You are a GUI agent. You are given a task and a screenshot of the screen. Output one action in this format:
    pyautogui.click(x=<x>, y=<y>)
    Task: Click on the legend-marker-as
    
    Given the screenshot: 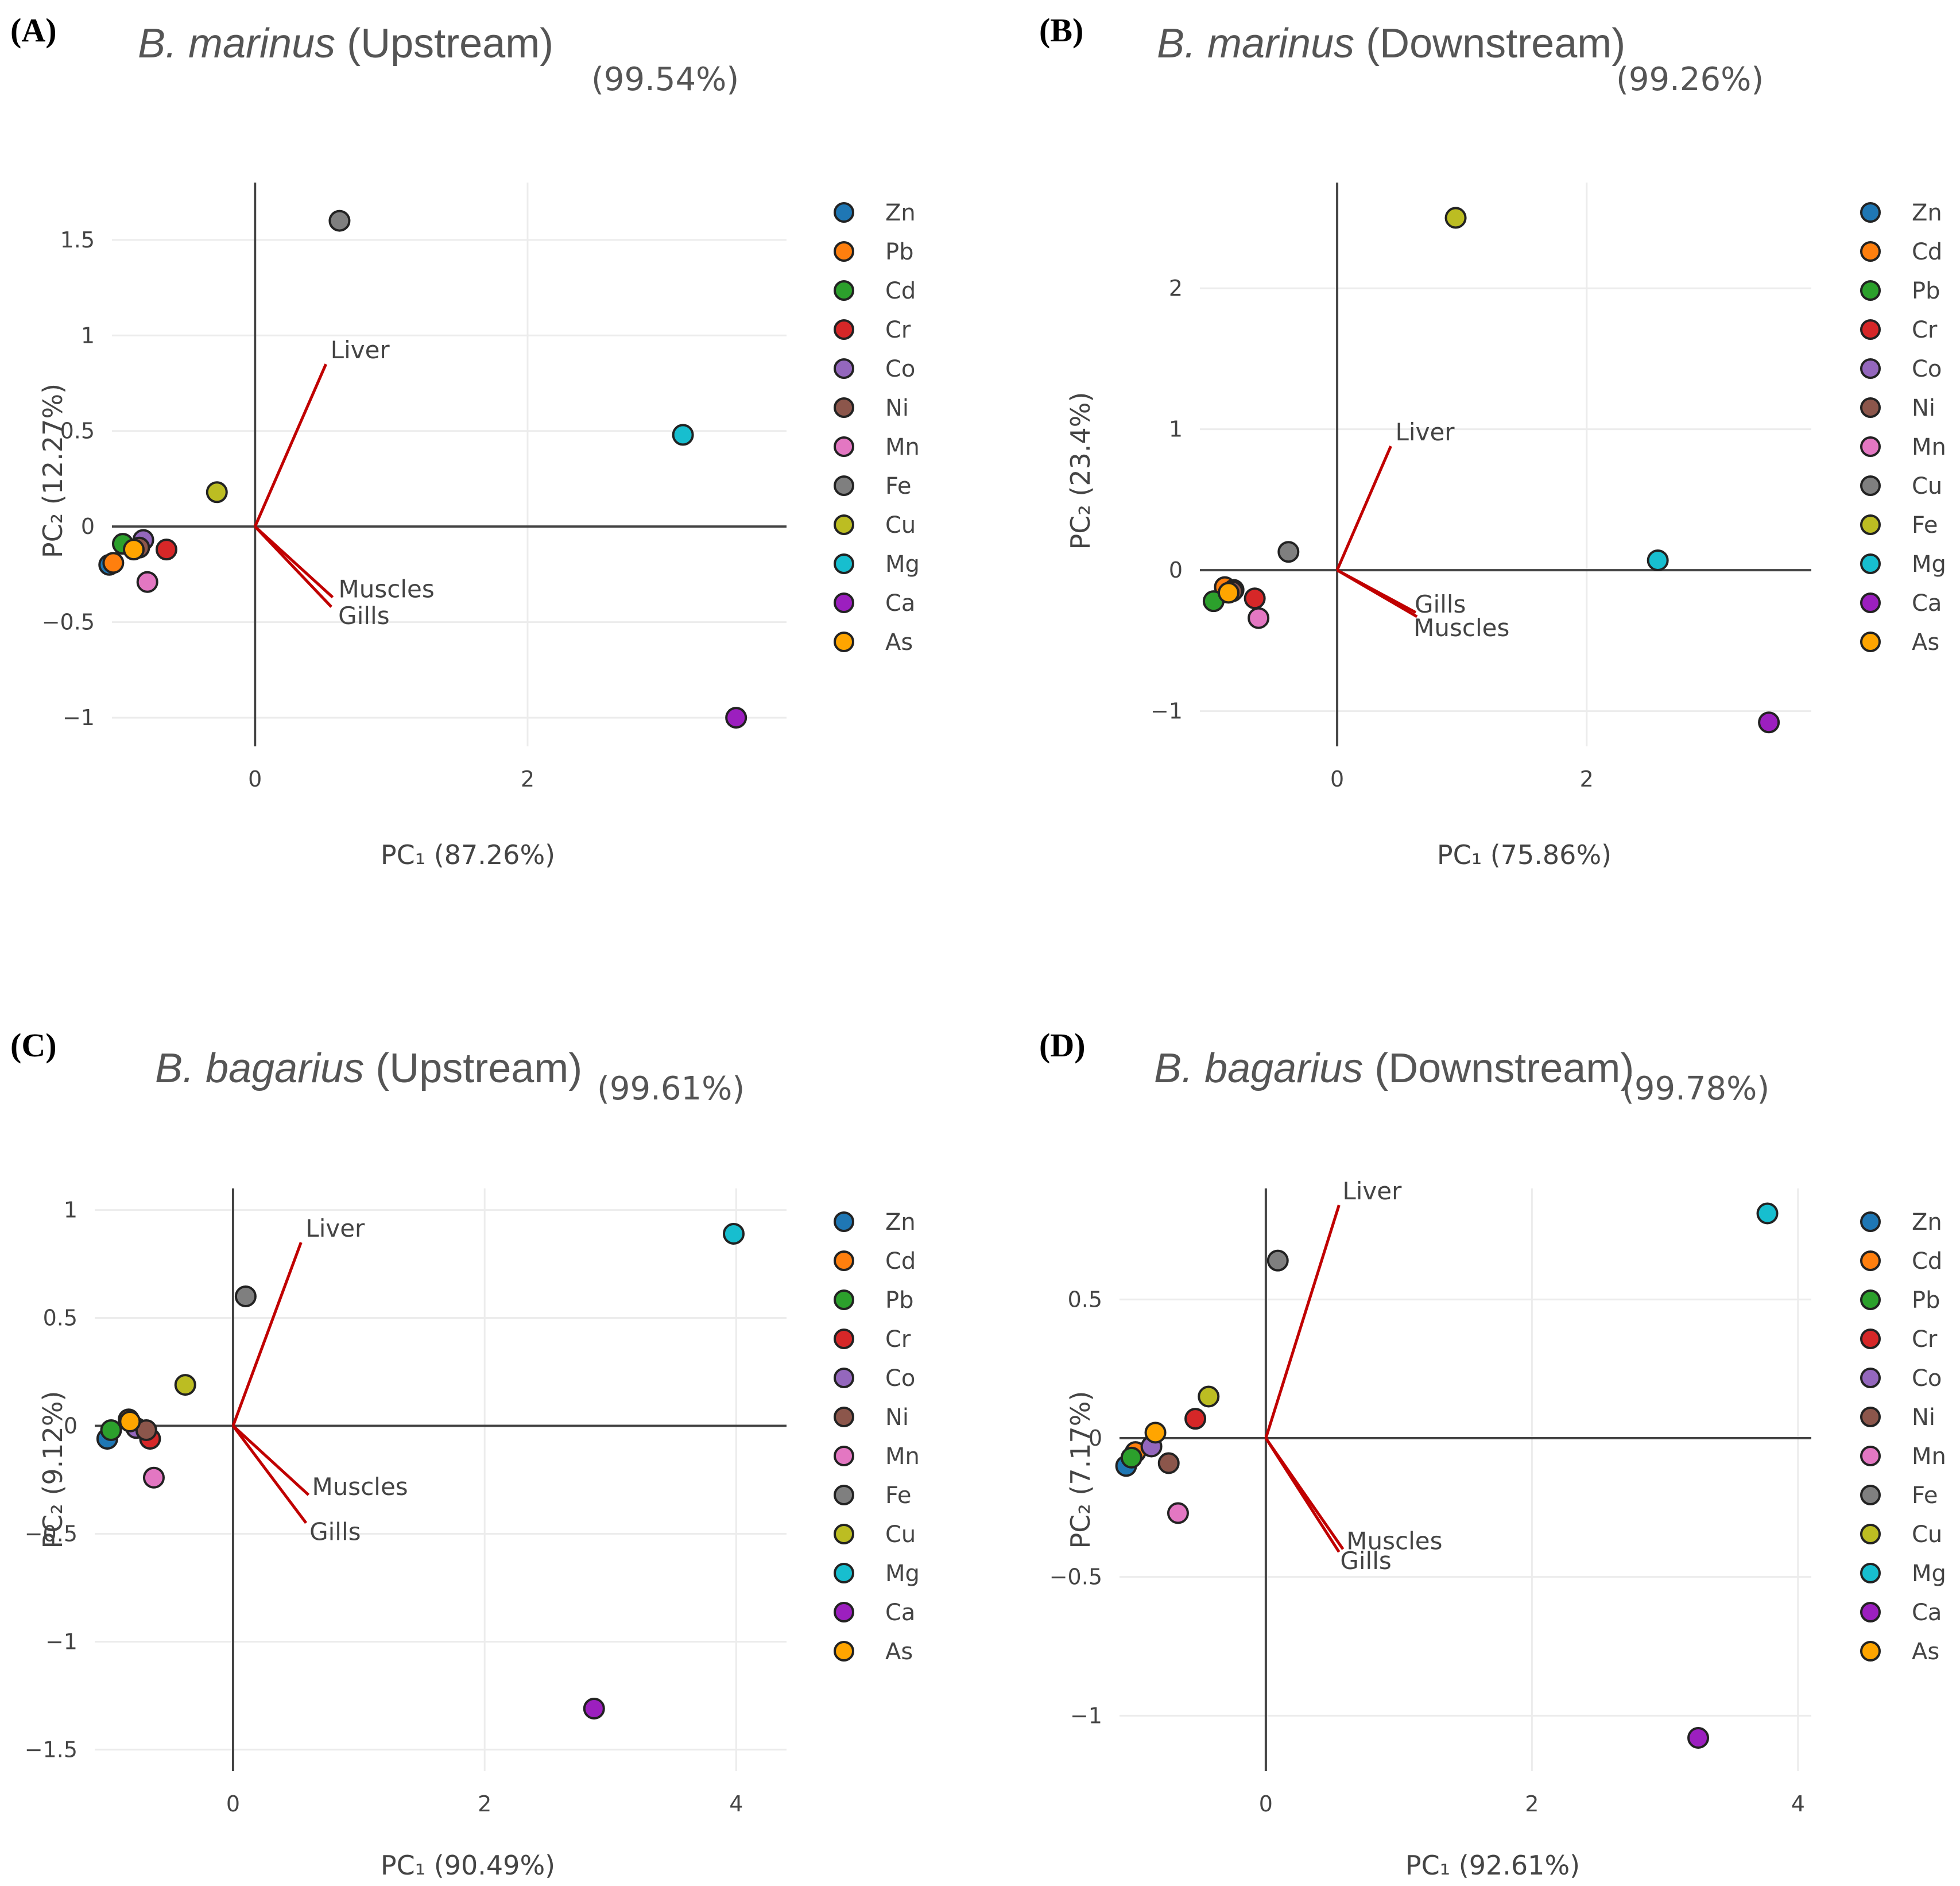 What is the action you would take?
    pyautogui.click(x=1870, y=1651)
    